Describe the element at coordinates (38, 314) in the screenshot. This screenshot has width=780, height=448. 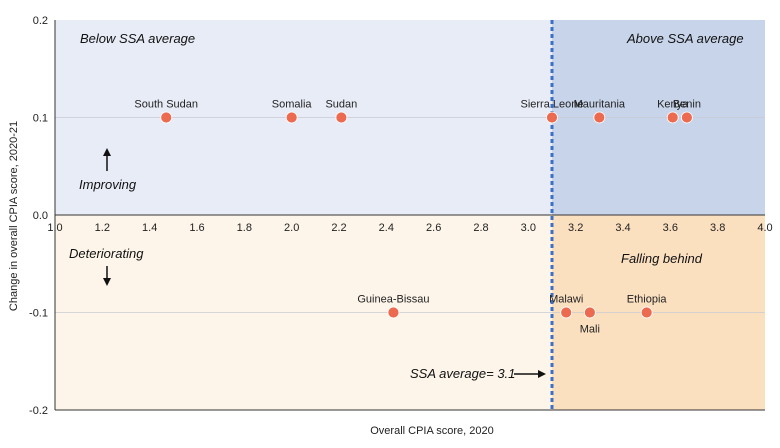
I see `y-tick-label: -0.1` at that location.